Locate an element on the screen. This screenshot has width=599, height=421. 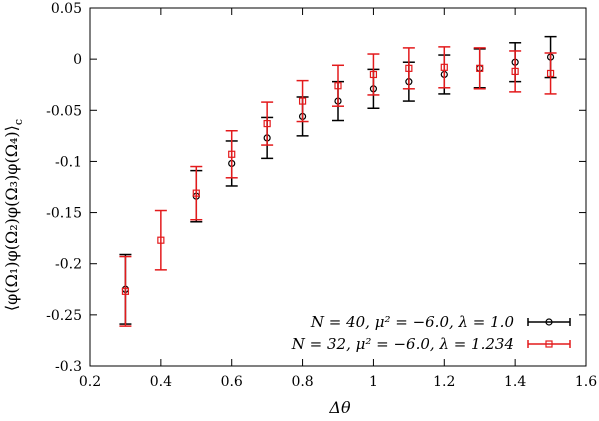
legend-square-marker is located at coordinates (549, 344).